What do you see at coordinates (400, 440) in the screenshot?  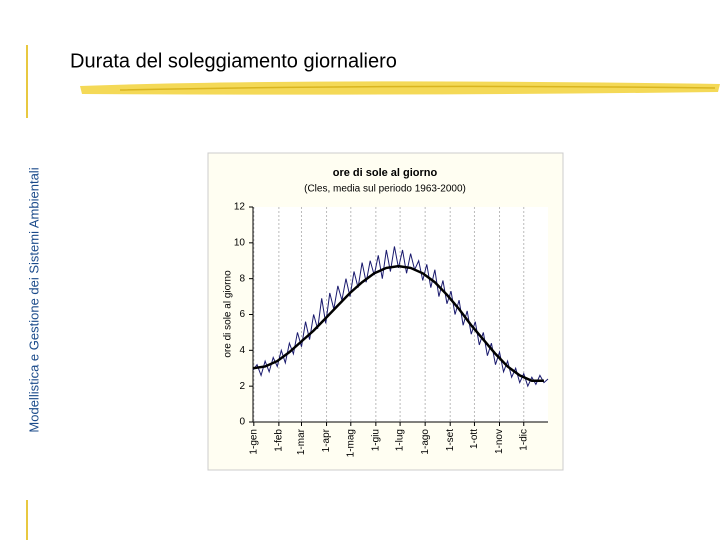 I see `x-tick-label: 1-lug` at bounding box center [400, 440].